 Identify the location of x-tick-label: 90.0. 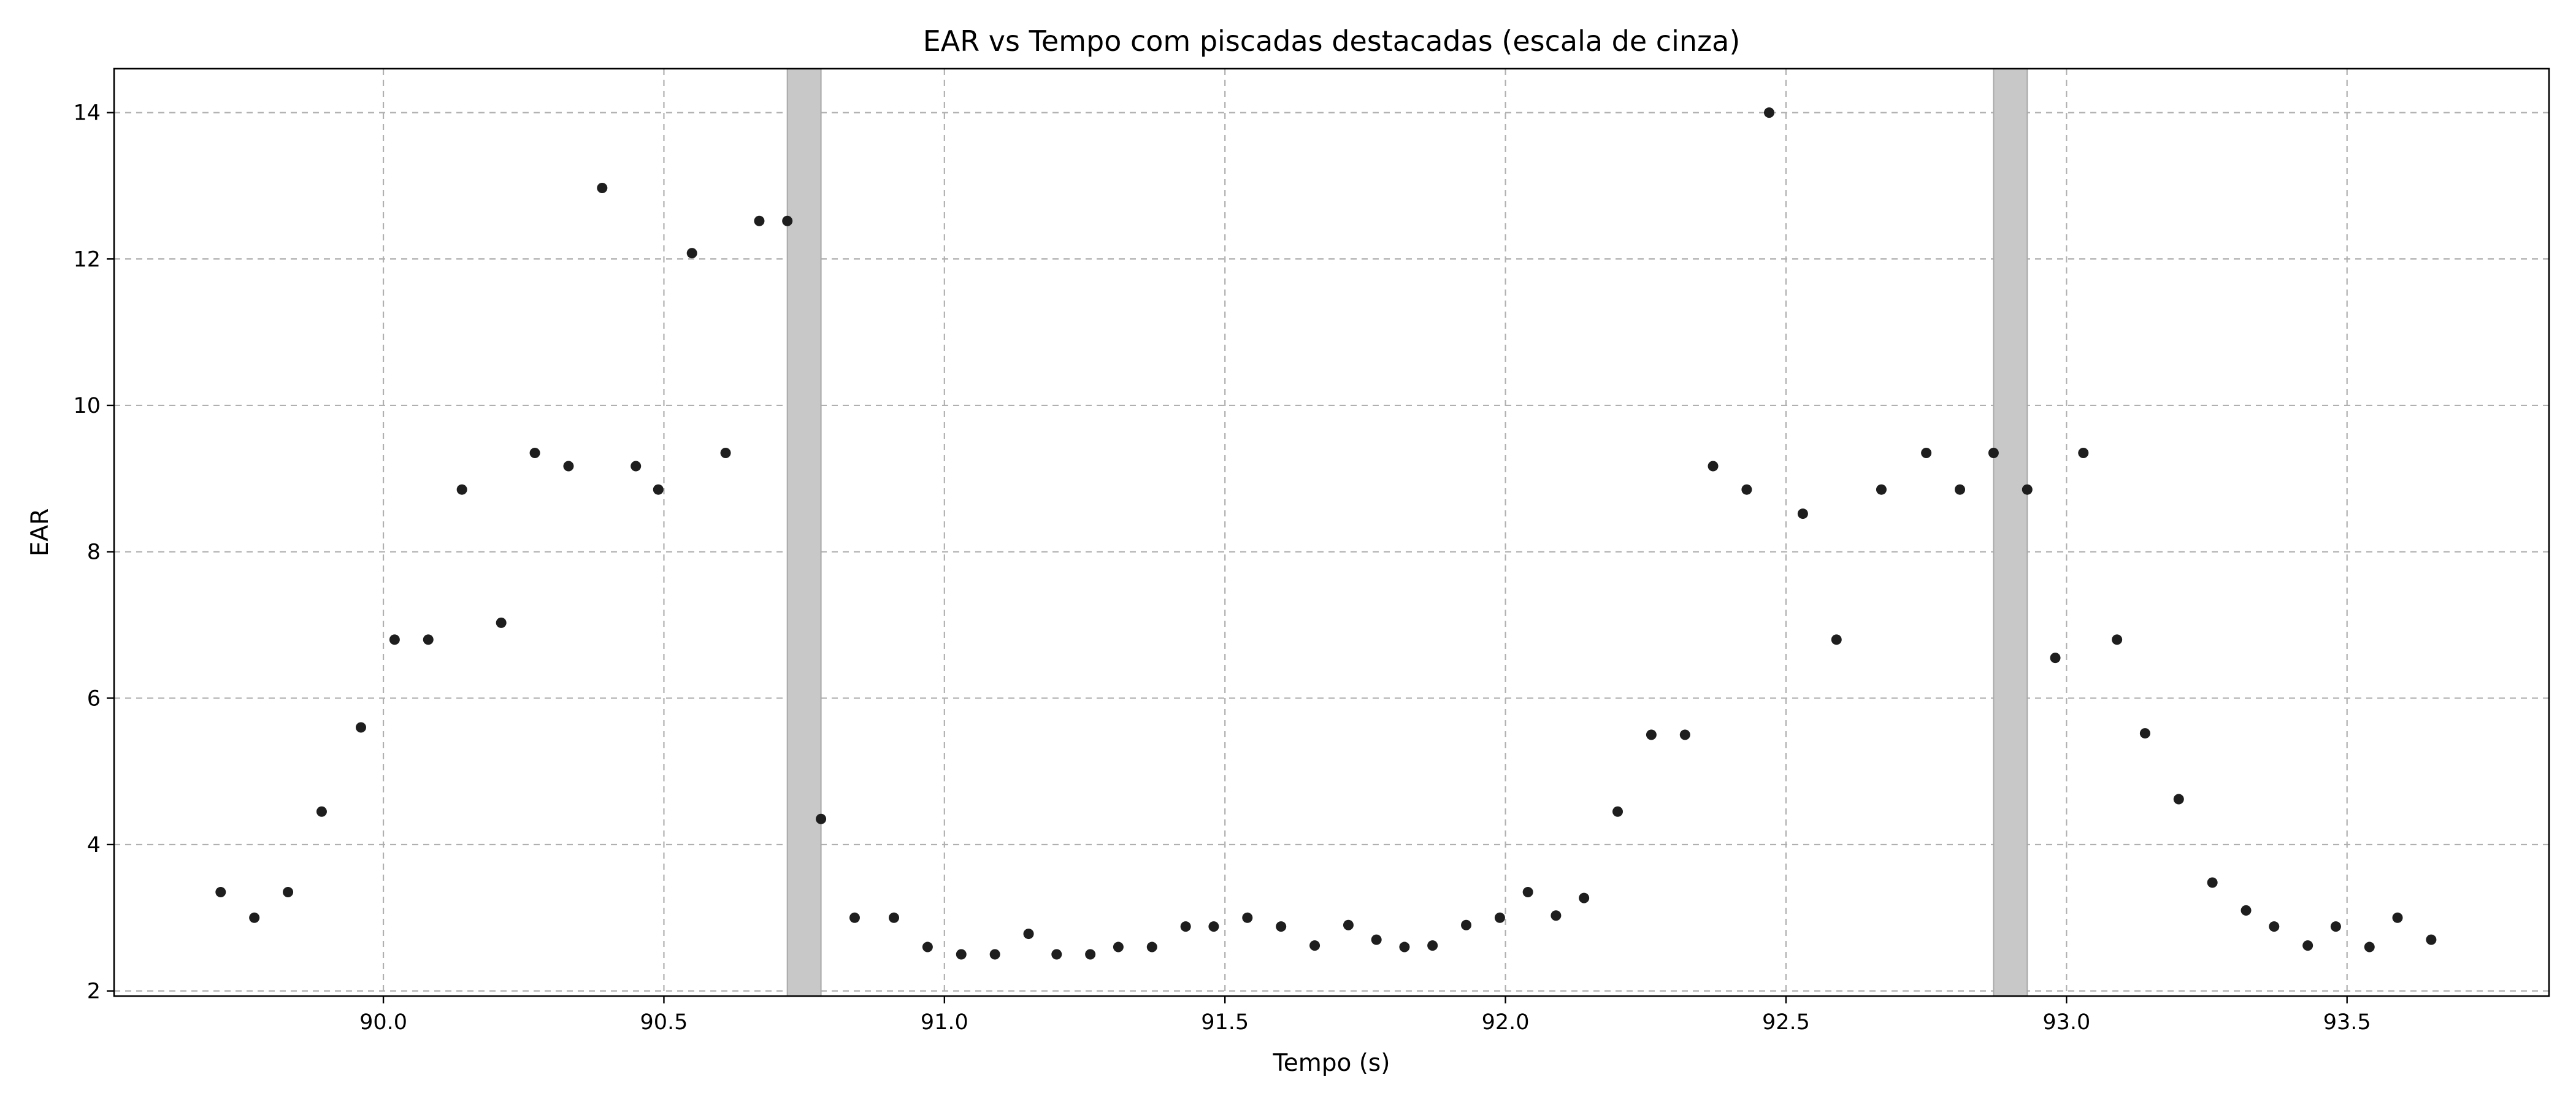
(383, 1022).